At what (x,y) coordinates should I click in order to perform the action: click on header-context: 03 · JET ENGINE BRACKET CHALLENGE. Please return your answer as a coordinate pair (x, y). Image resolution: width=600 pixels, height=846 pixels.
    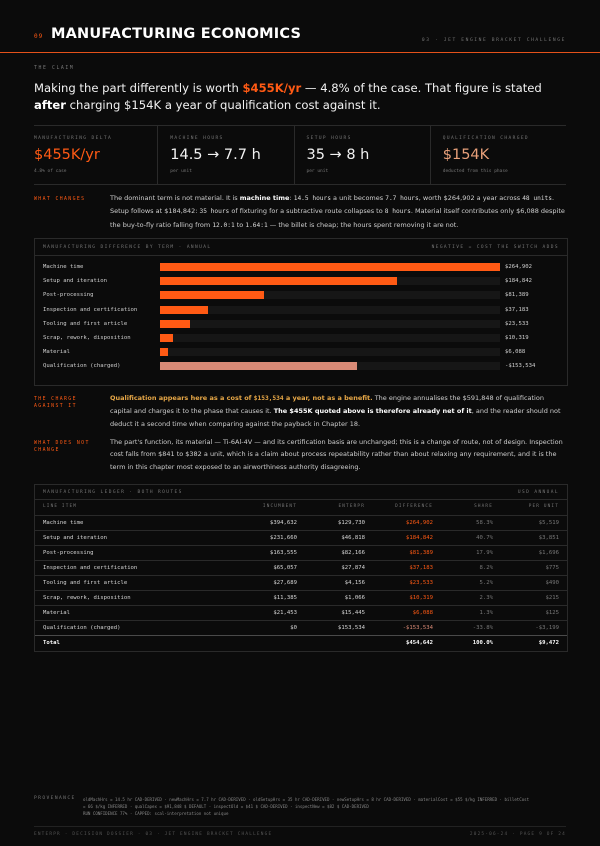
    Looking at the image, I should click on (493, 40).